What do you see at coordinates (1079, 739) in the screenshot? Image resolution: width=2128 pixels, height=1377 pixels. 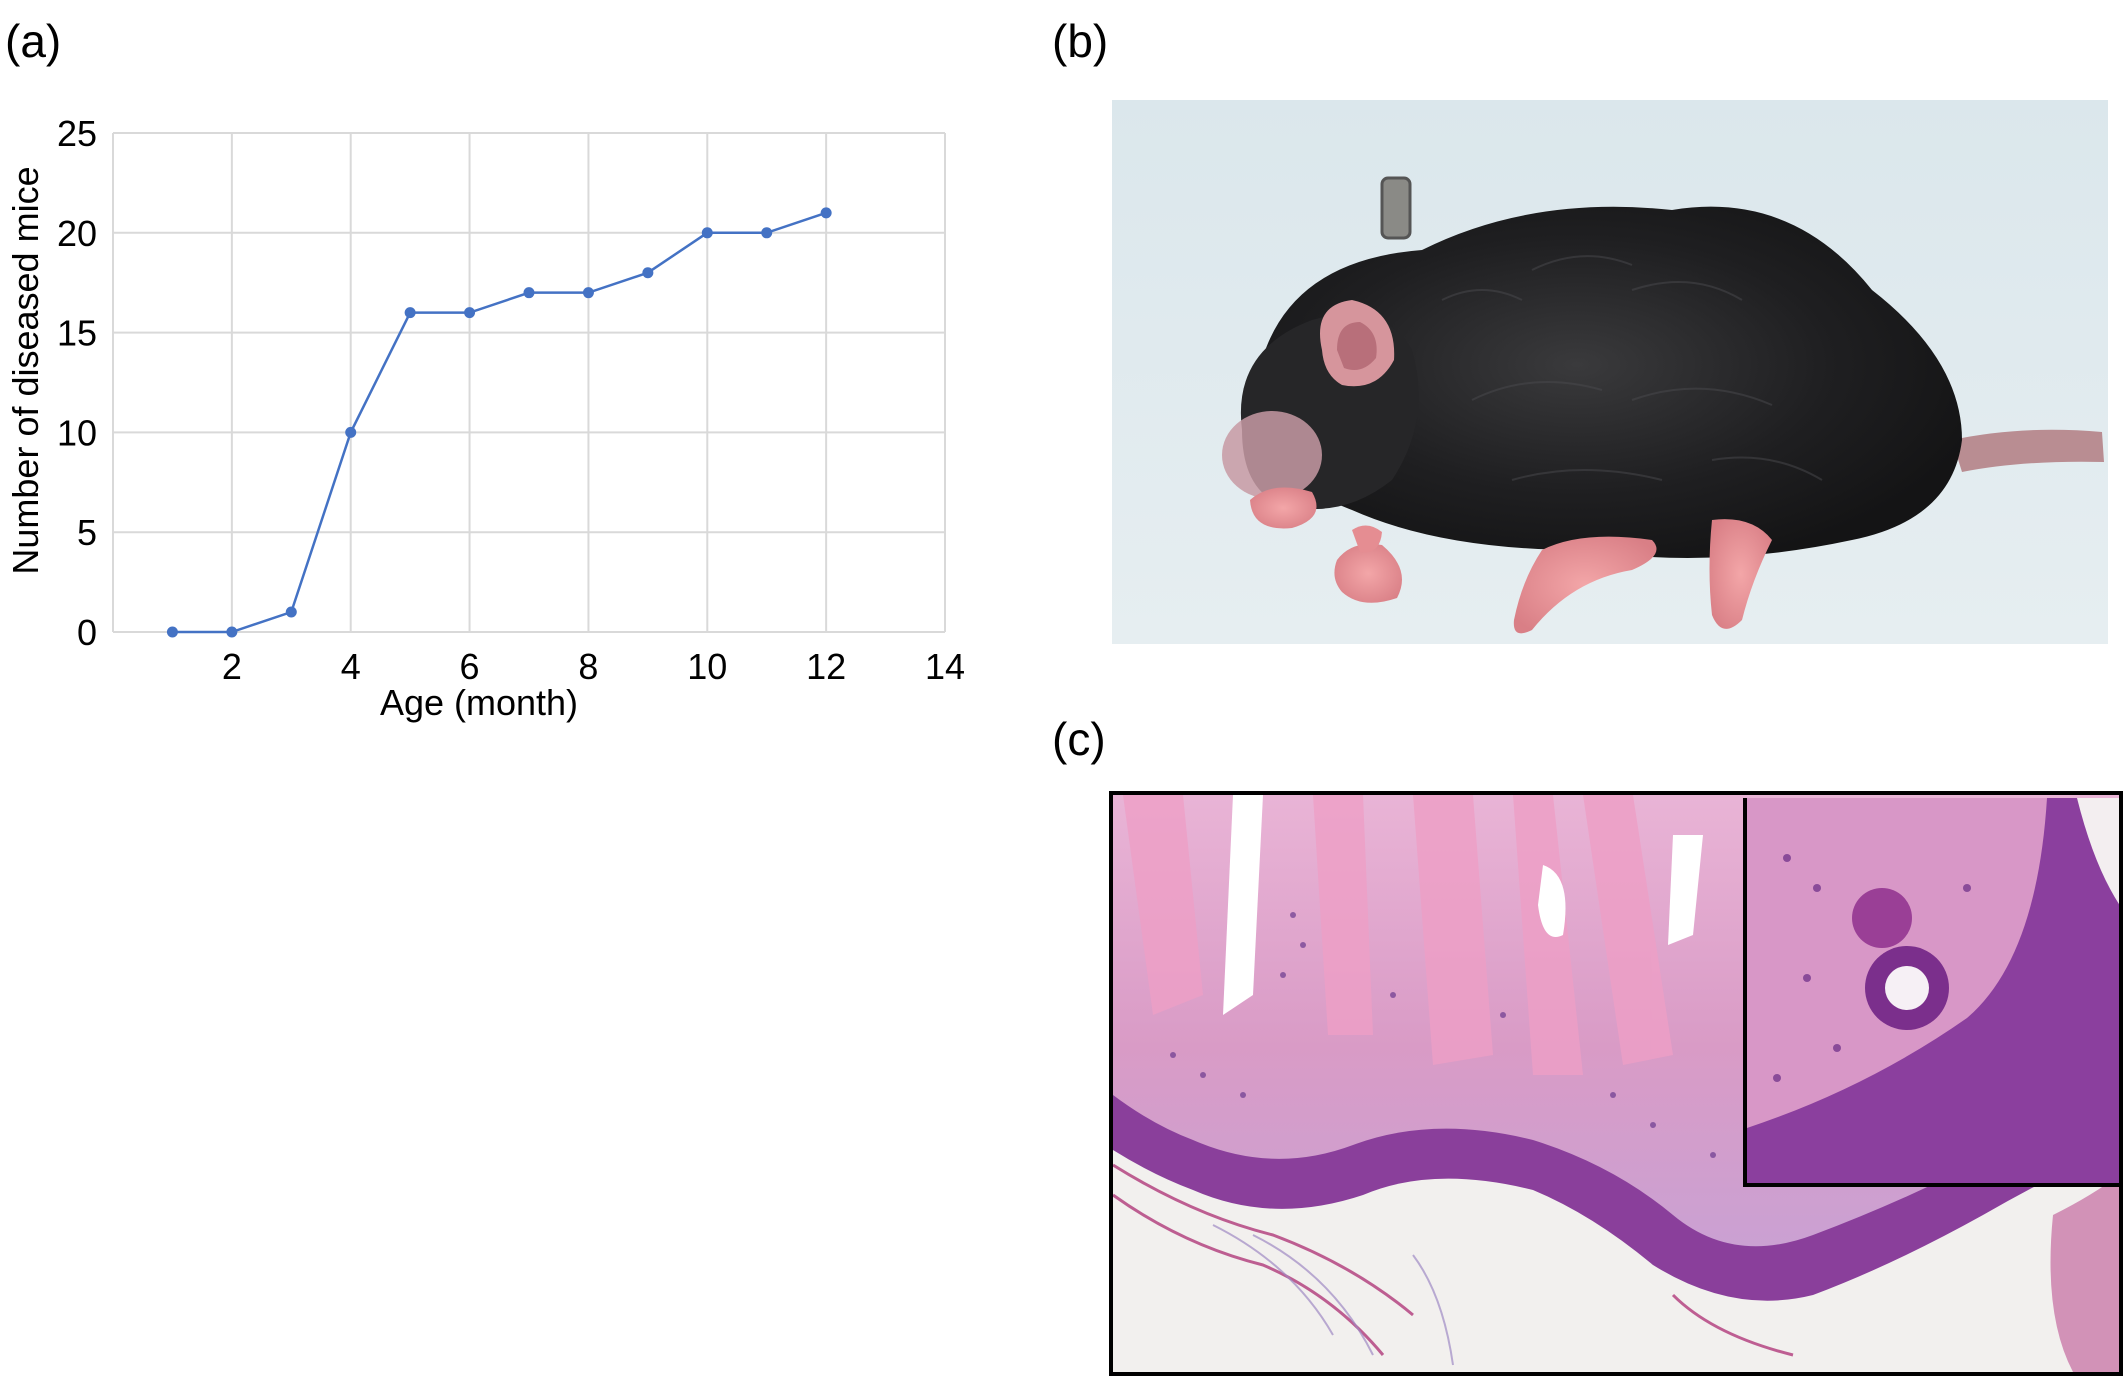 I see `panel-label-c: (c)` at bounding box center [1079, 739].